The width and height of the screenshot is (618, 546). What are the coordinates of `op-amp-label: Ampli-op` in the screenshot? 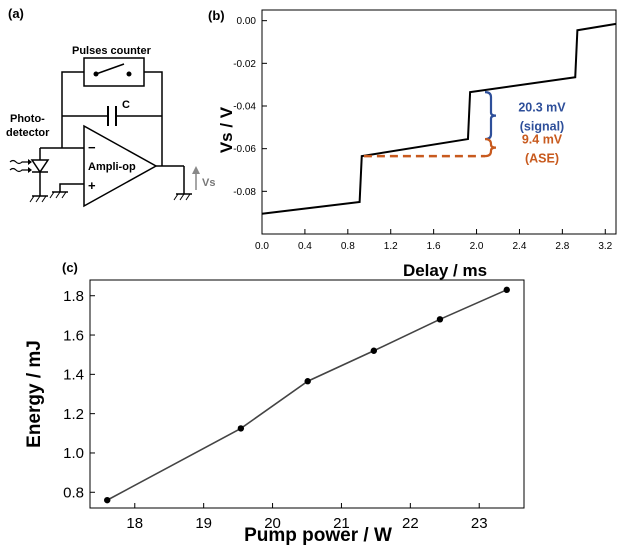 It's located at (112, 167).